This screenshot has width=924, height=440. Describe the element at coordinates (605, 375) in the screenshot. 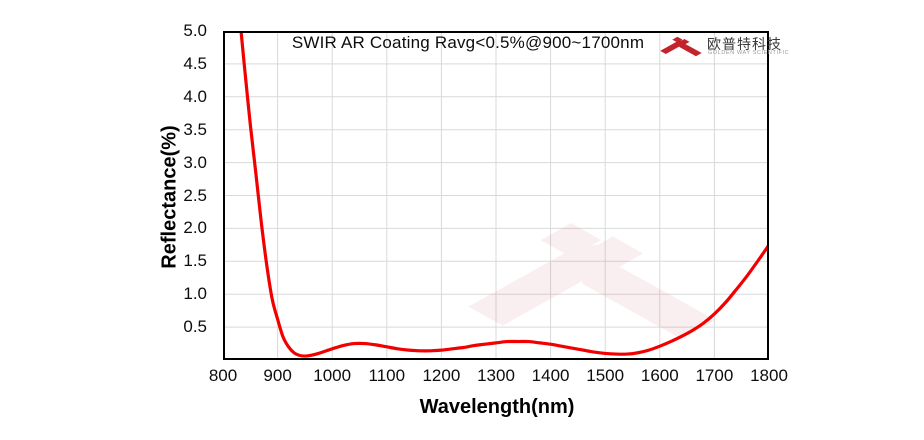

I see `x-tick-label: 1500` at that location.